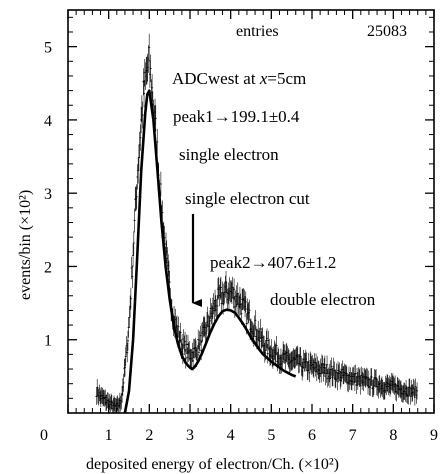  I want to click on x-tick-label: 4, so click(231, 435).